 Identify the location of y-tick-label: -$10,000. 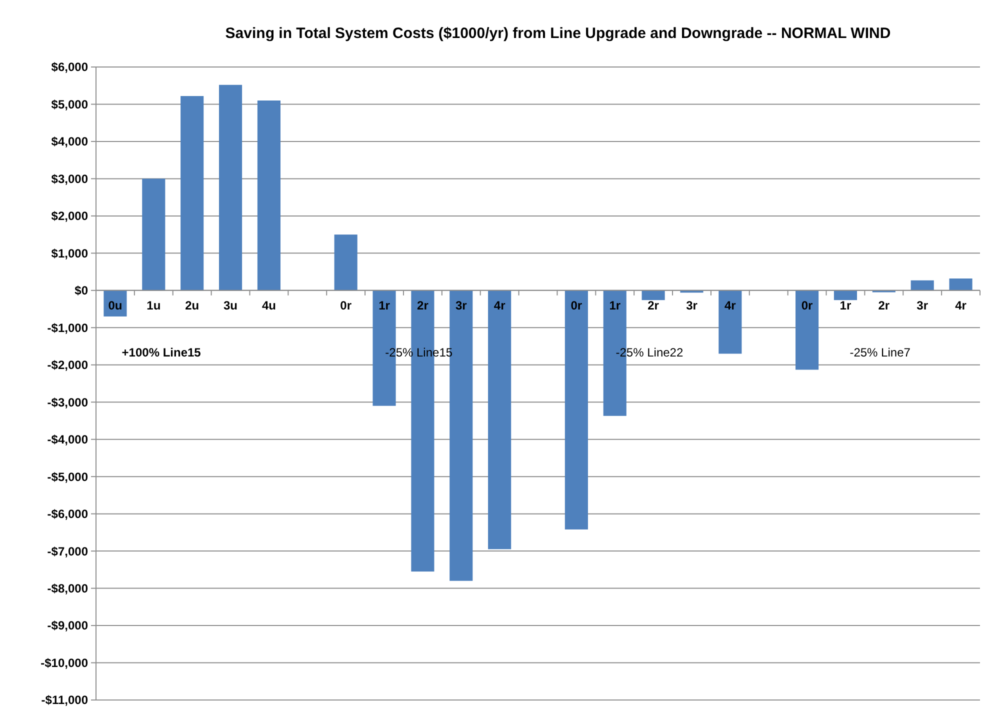
(64, 663).